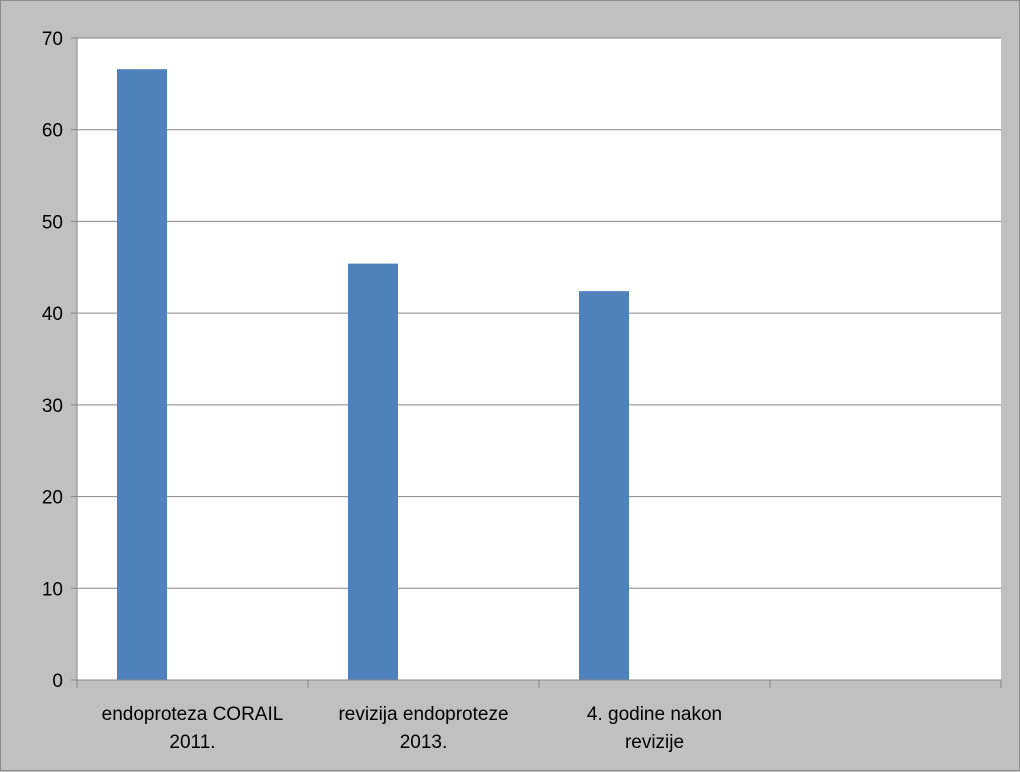 The height and width of the screenshot is (772, 1020). Describe the element at coordinates (57, 681) in the screenshot. I see `y-tick-label: 0` at that location.